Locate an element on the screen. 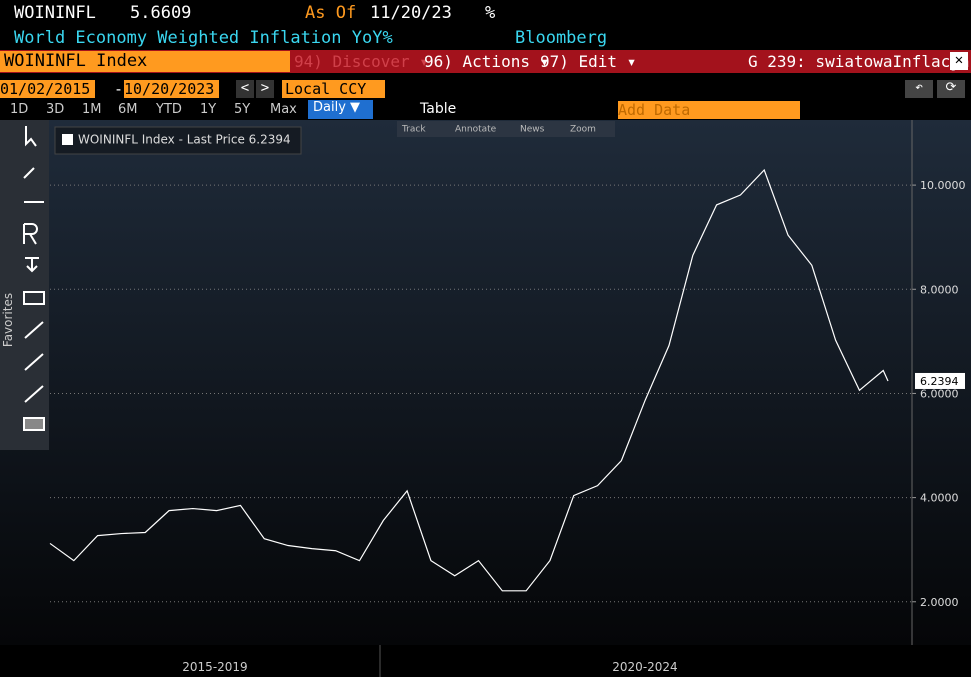 The image size is (971, 677). currency: Local CCY is located at coordinates (333, 89).